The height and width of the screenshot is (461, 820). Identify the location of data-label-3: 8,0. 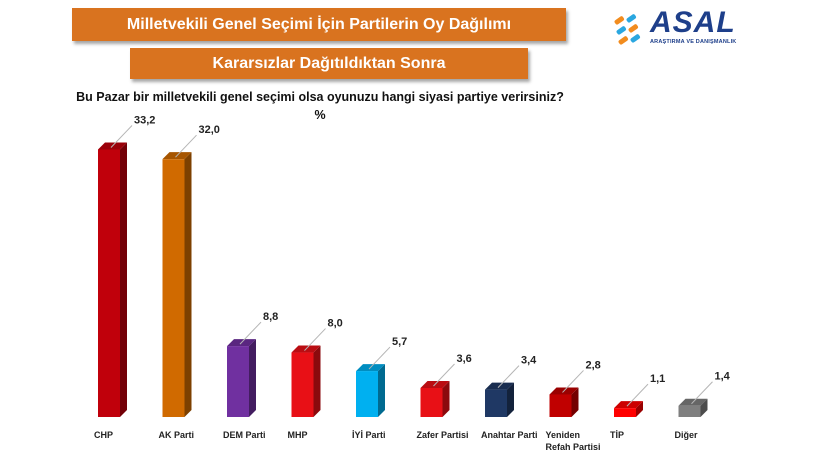
(335, 324).